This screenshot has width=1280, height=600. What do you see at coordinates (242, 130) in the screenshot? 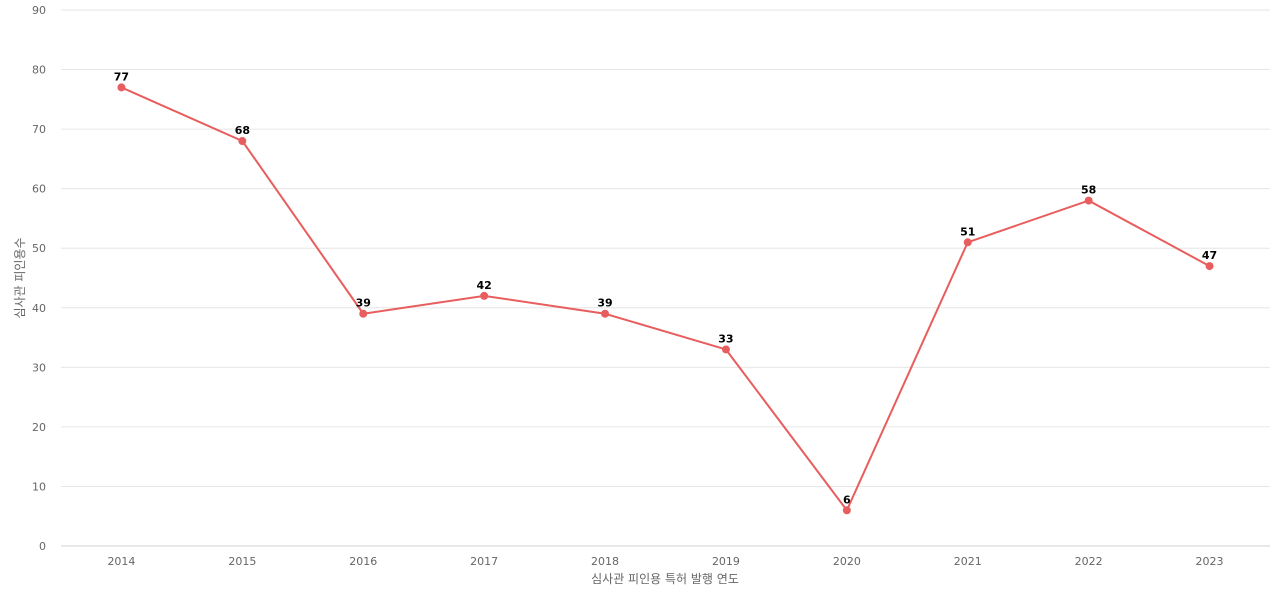
I see `data-label: 68` at bounding box center [242, 130].